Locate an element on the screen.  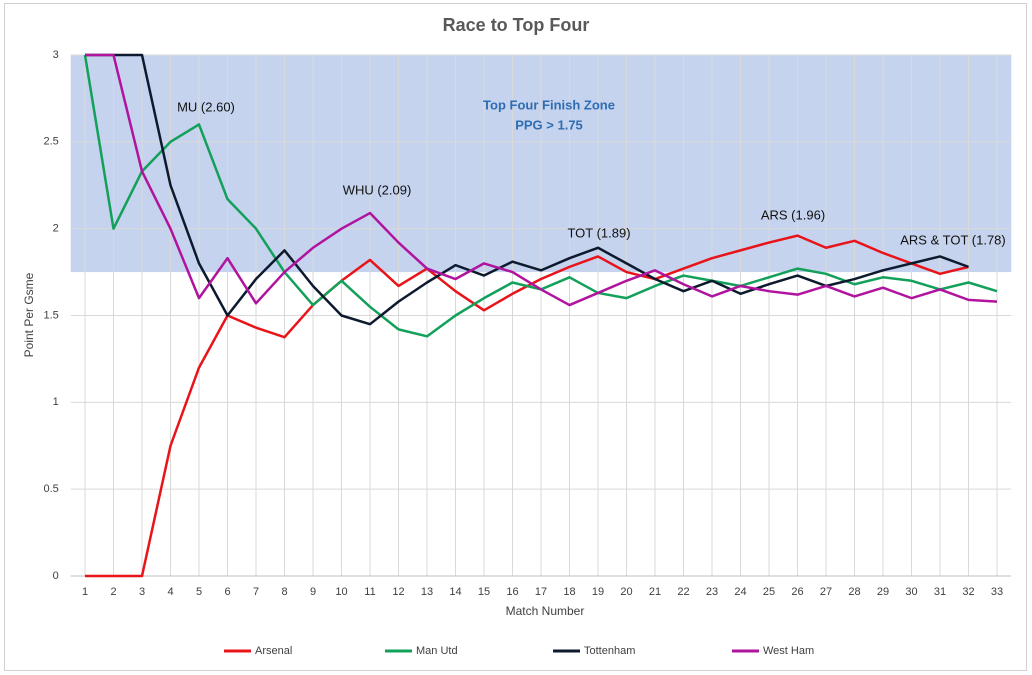
y-tick-label: 1 is located at coordinates (56, 402).